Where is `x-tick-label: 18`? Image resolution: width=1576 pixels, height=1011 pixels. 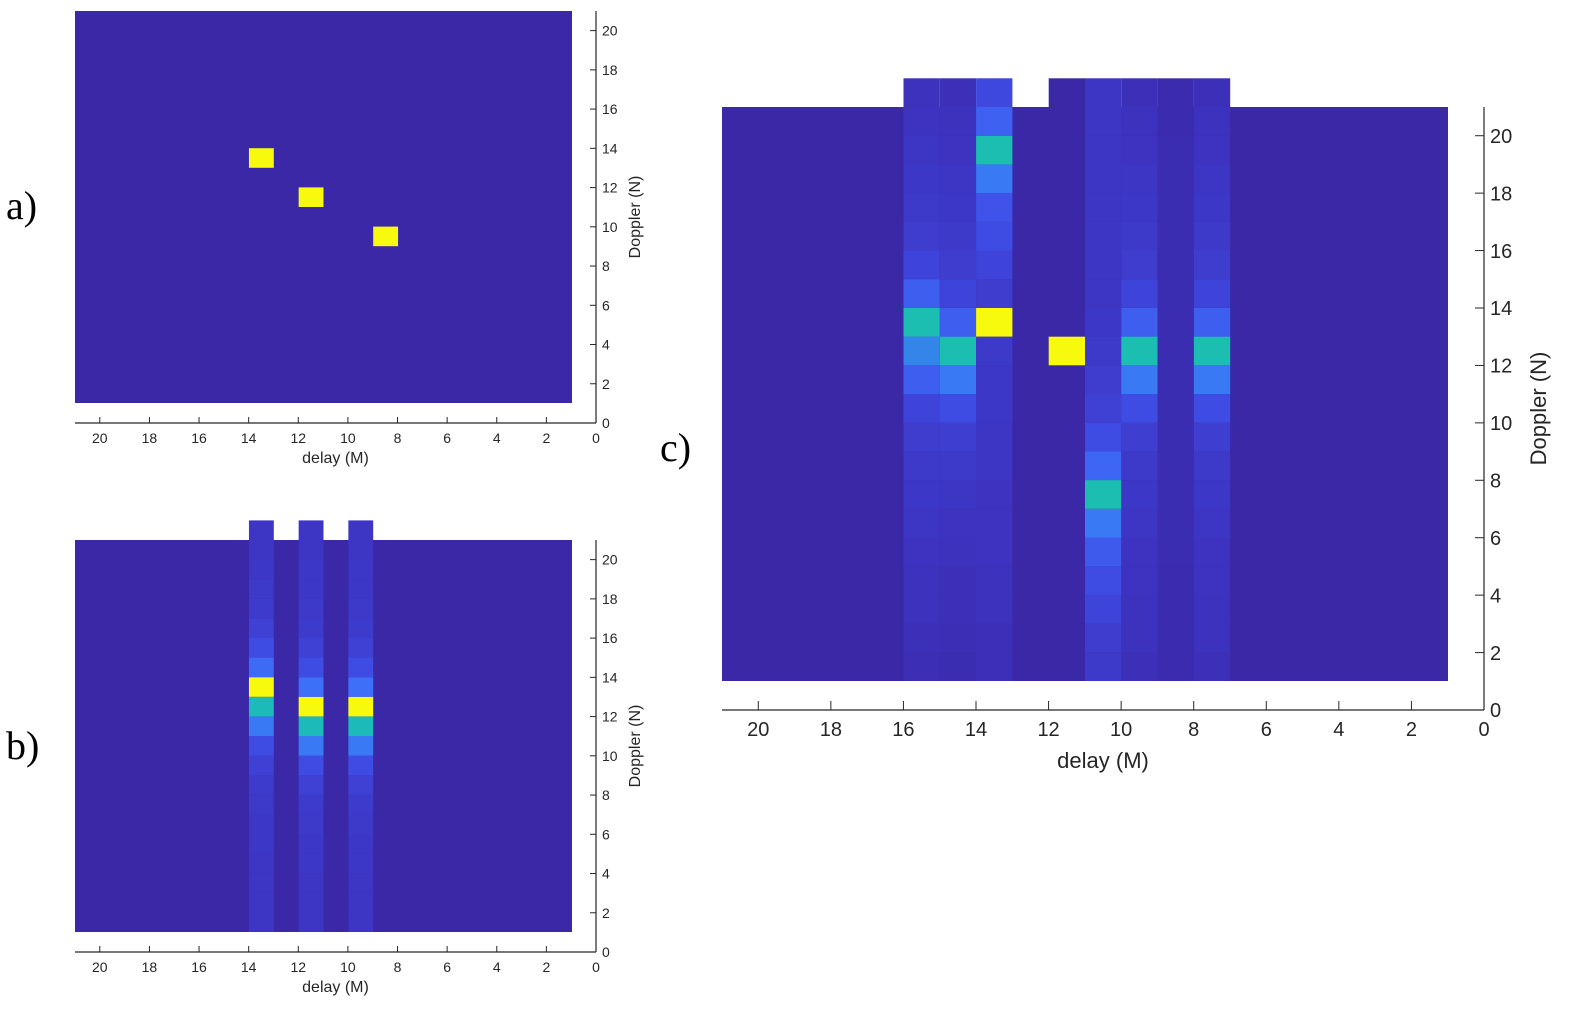 x-tick-label: 18 is located at coordinates (150, 438).